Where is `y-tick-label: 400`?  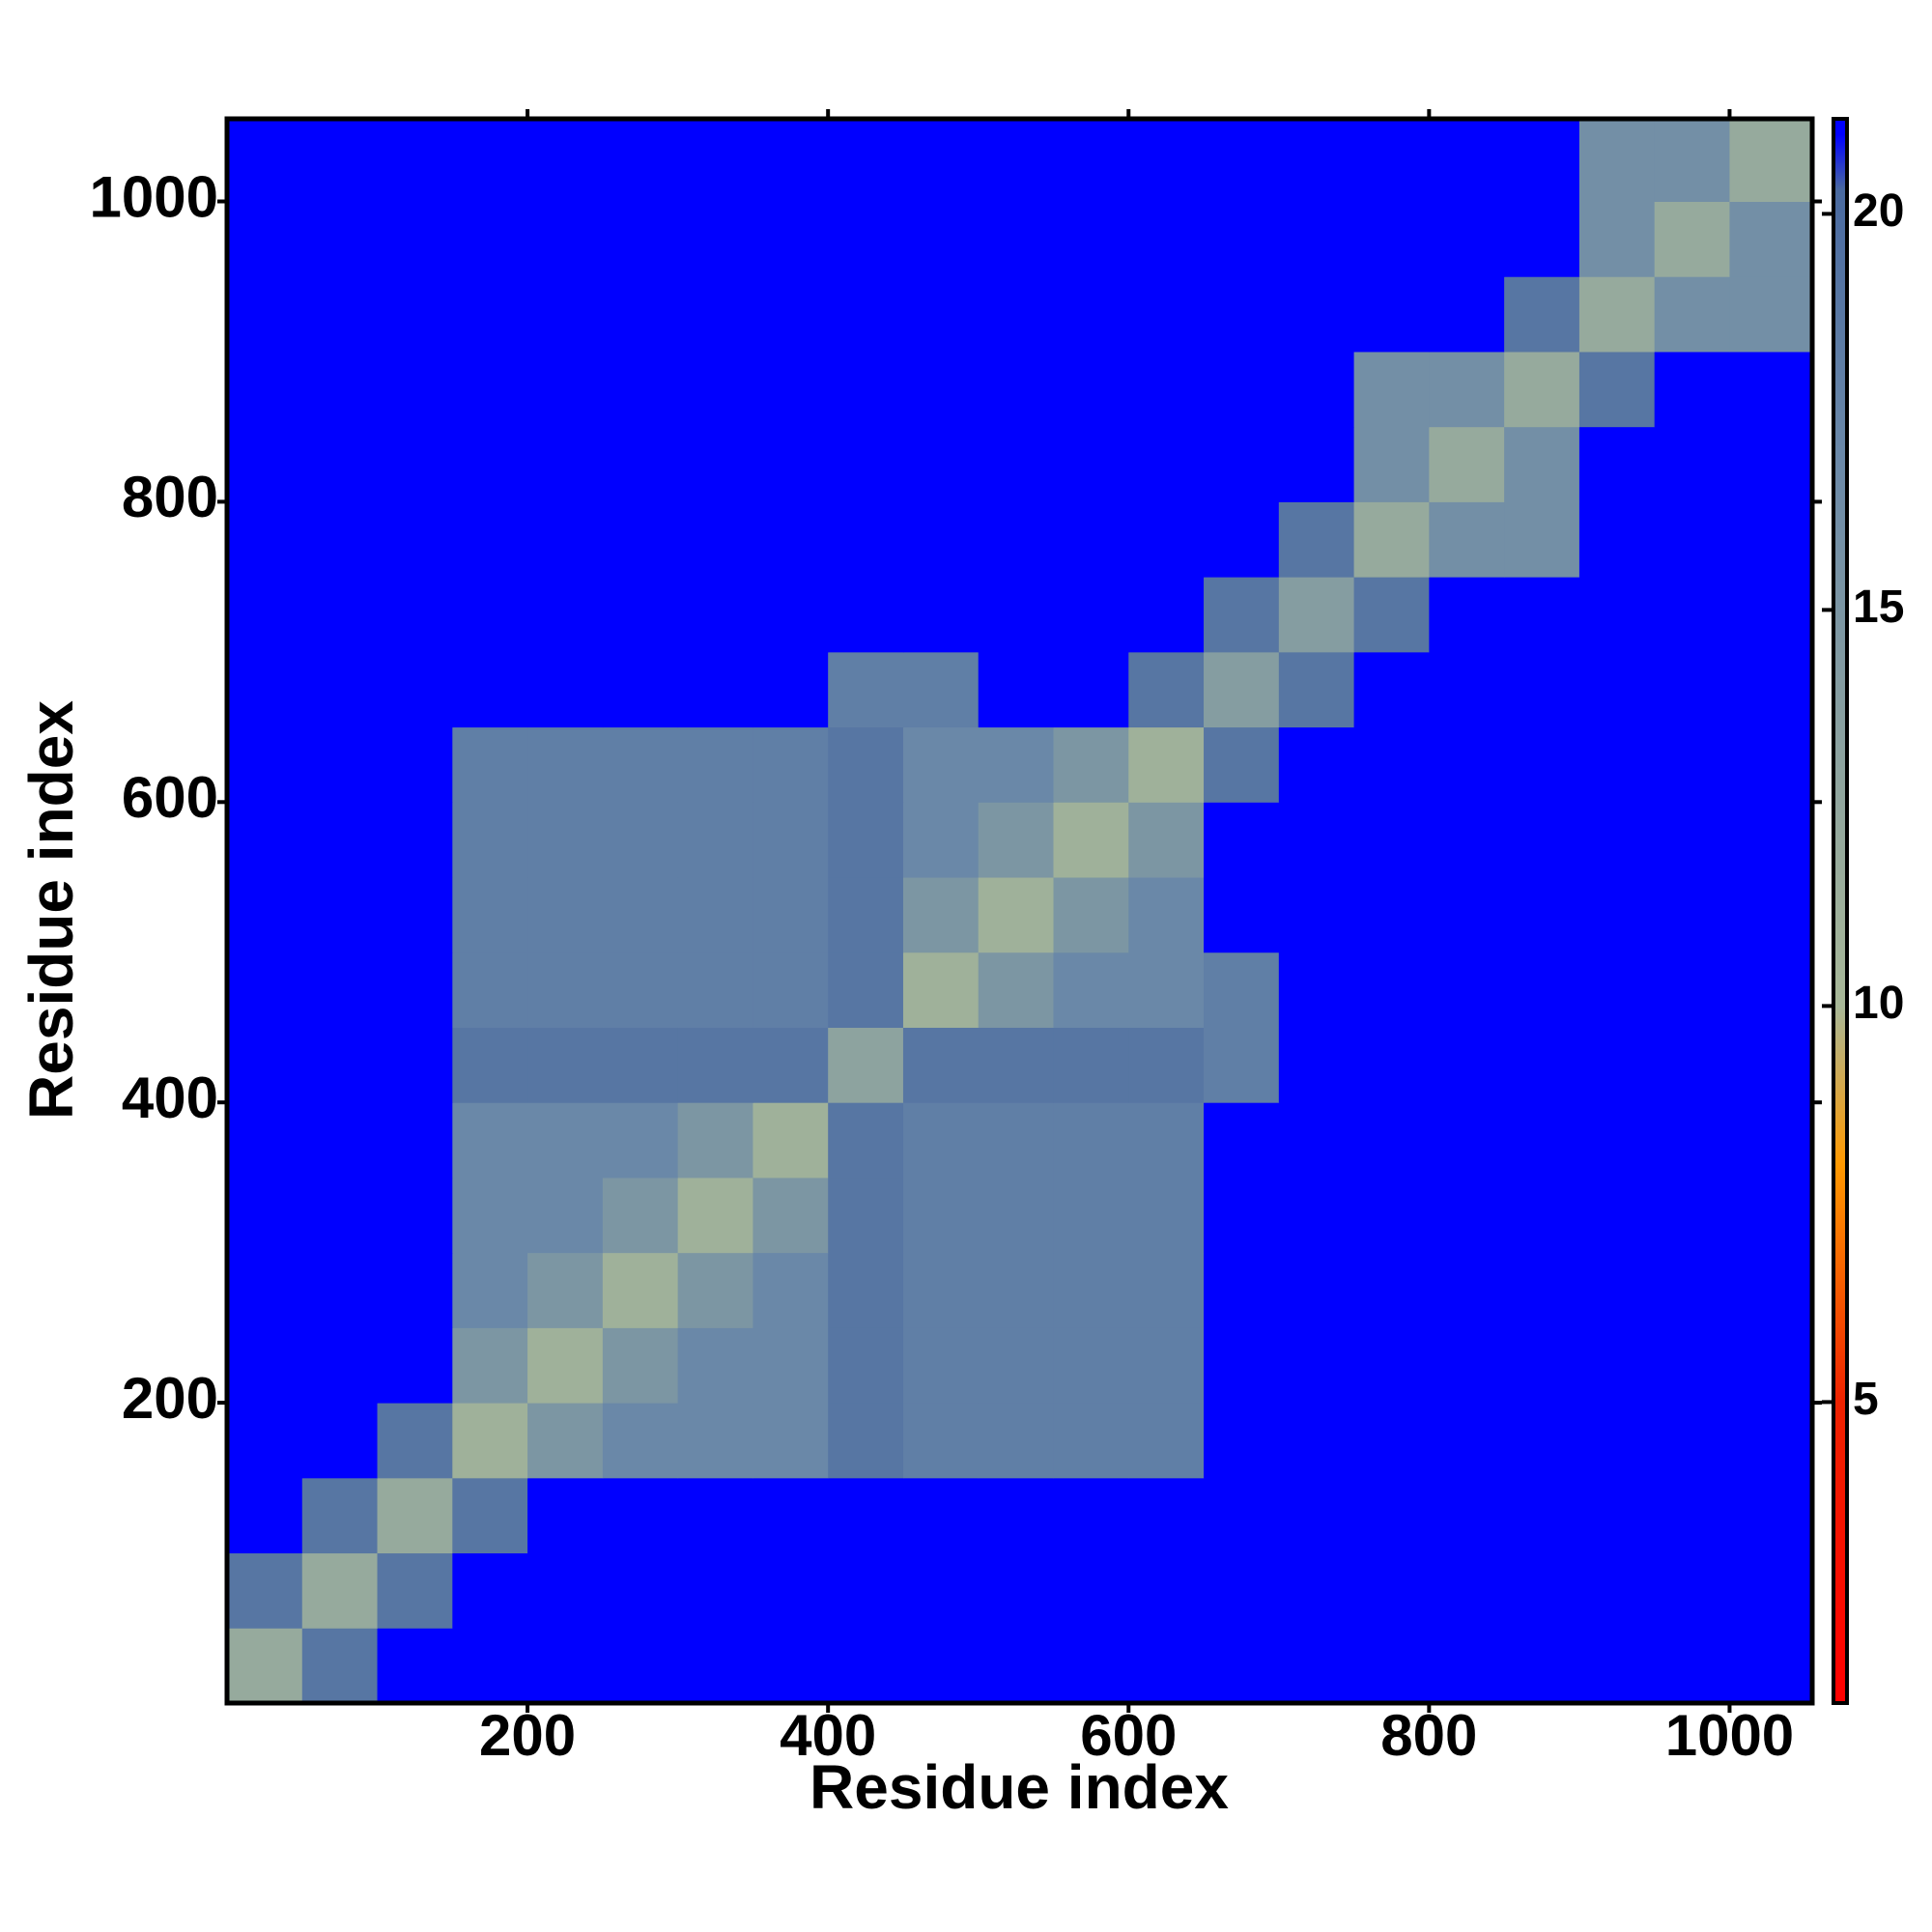 y-tick-label: 400 is located at coordinates (170, 1097).